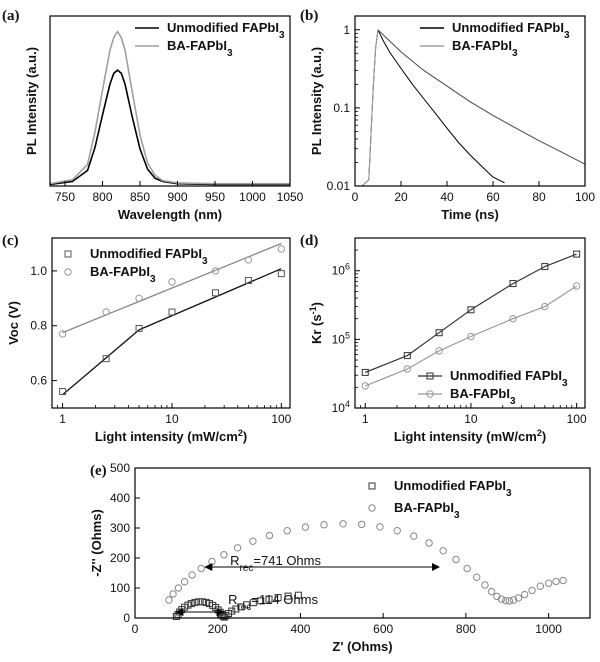  What do you see at coordinates (470, 214) in the screenshot?
I see `x-axis-title: Time (ns)` at bounding box center [470, 214].